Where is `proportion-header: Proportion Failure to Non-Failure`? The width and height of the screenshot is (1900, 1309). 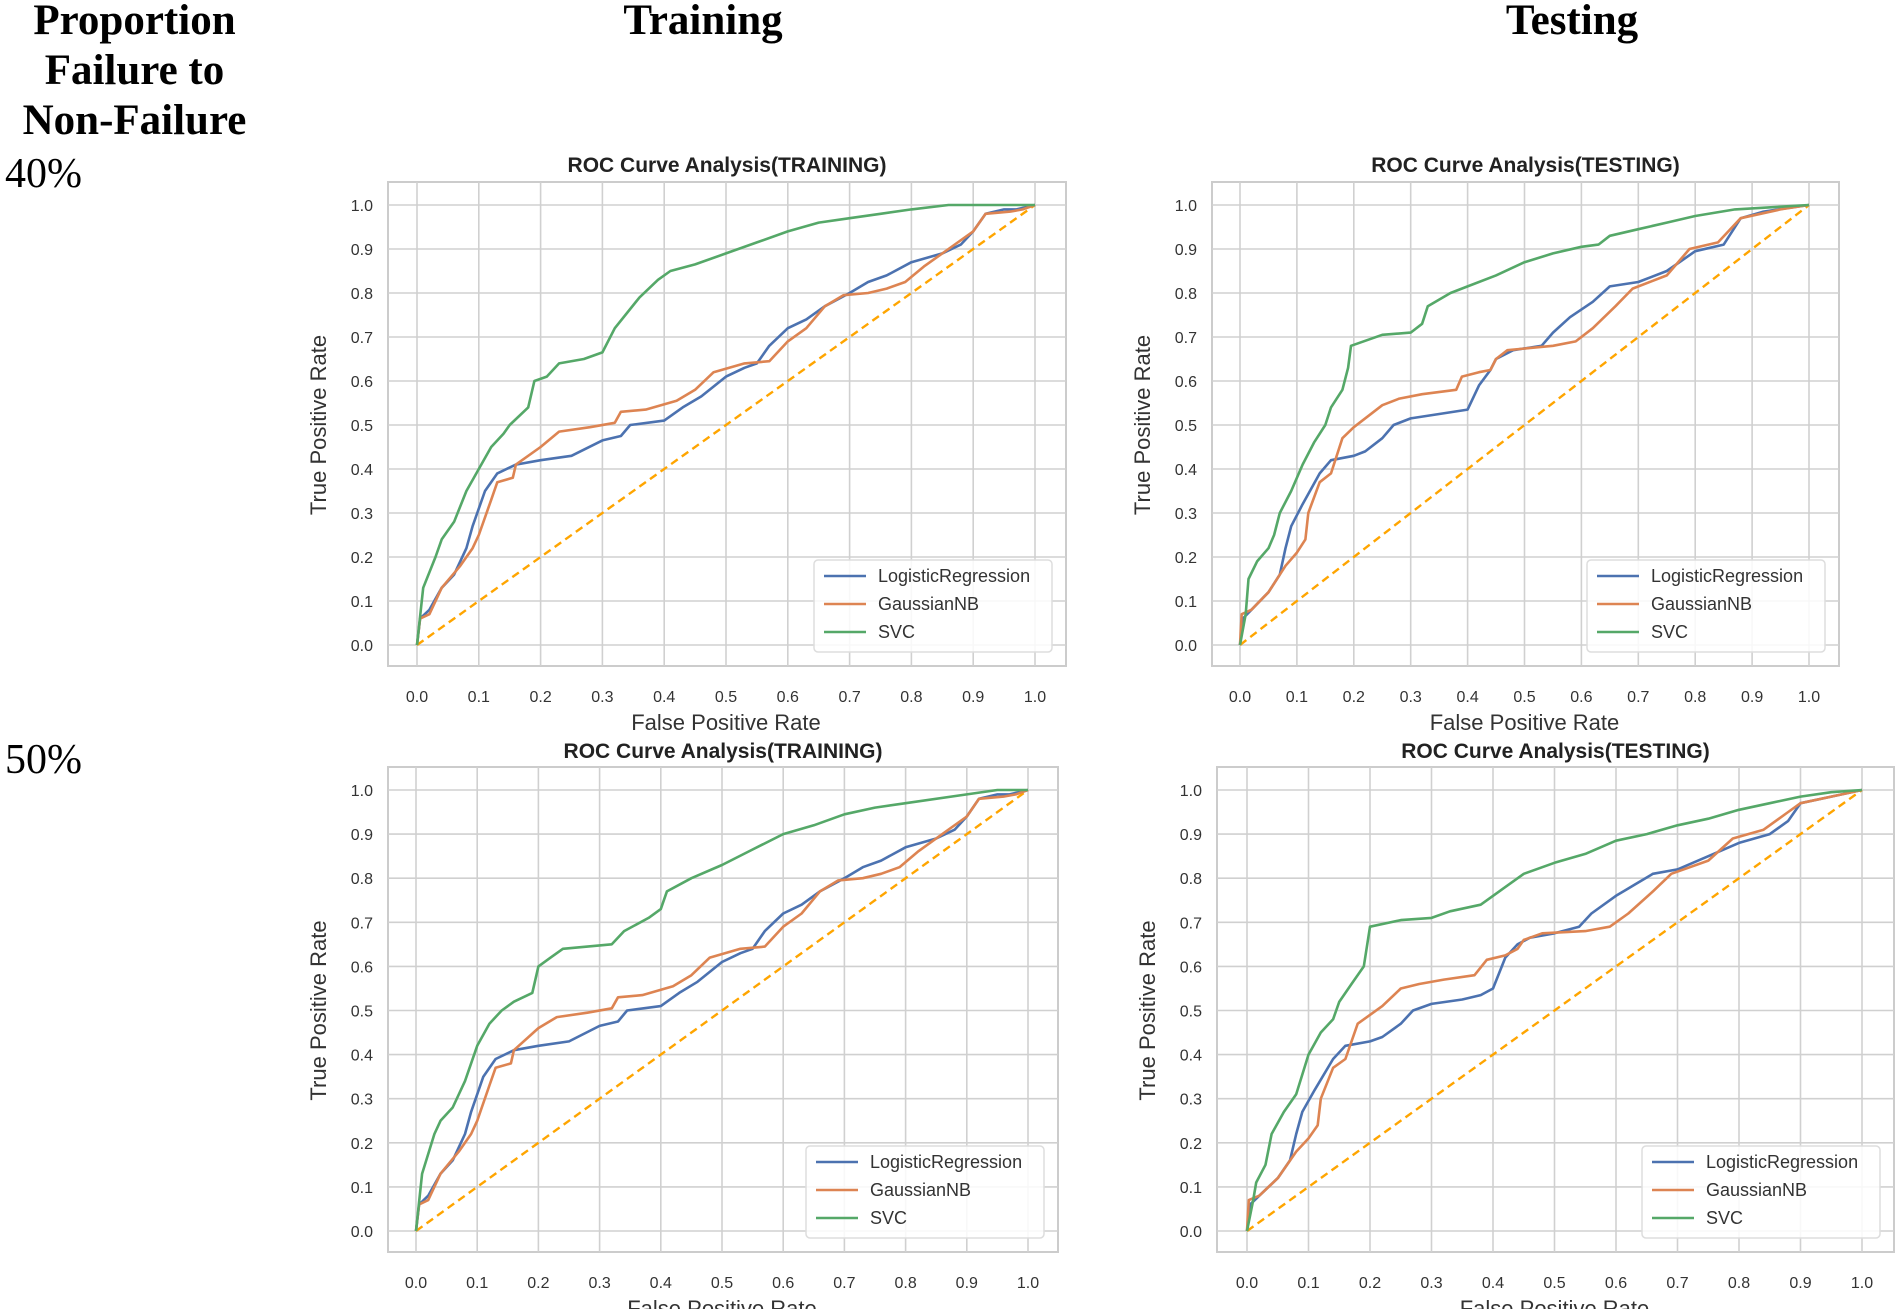
proportion-header: Proportion Failure to Non-Failure is located at coordinates (134, 73).